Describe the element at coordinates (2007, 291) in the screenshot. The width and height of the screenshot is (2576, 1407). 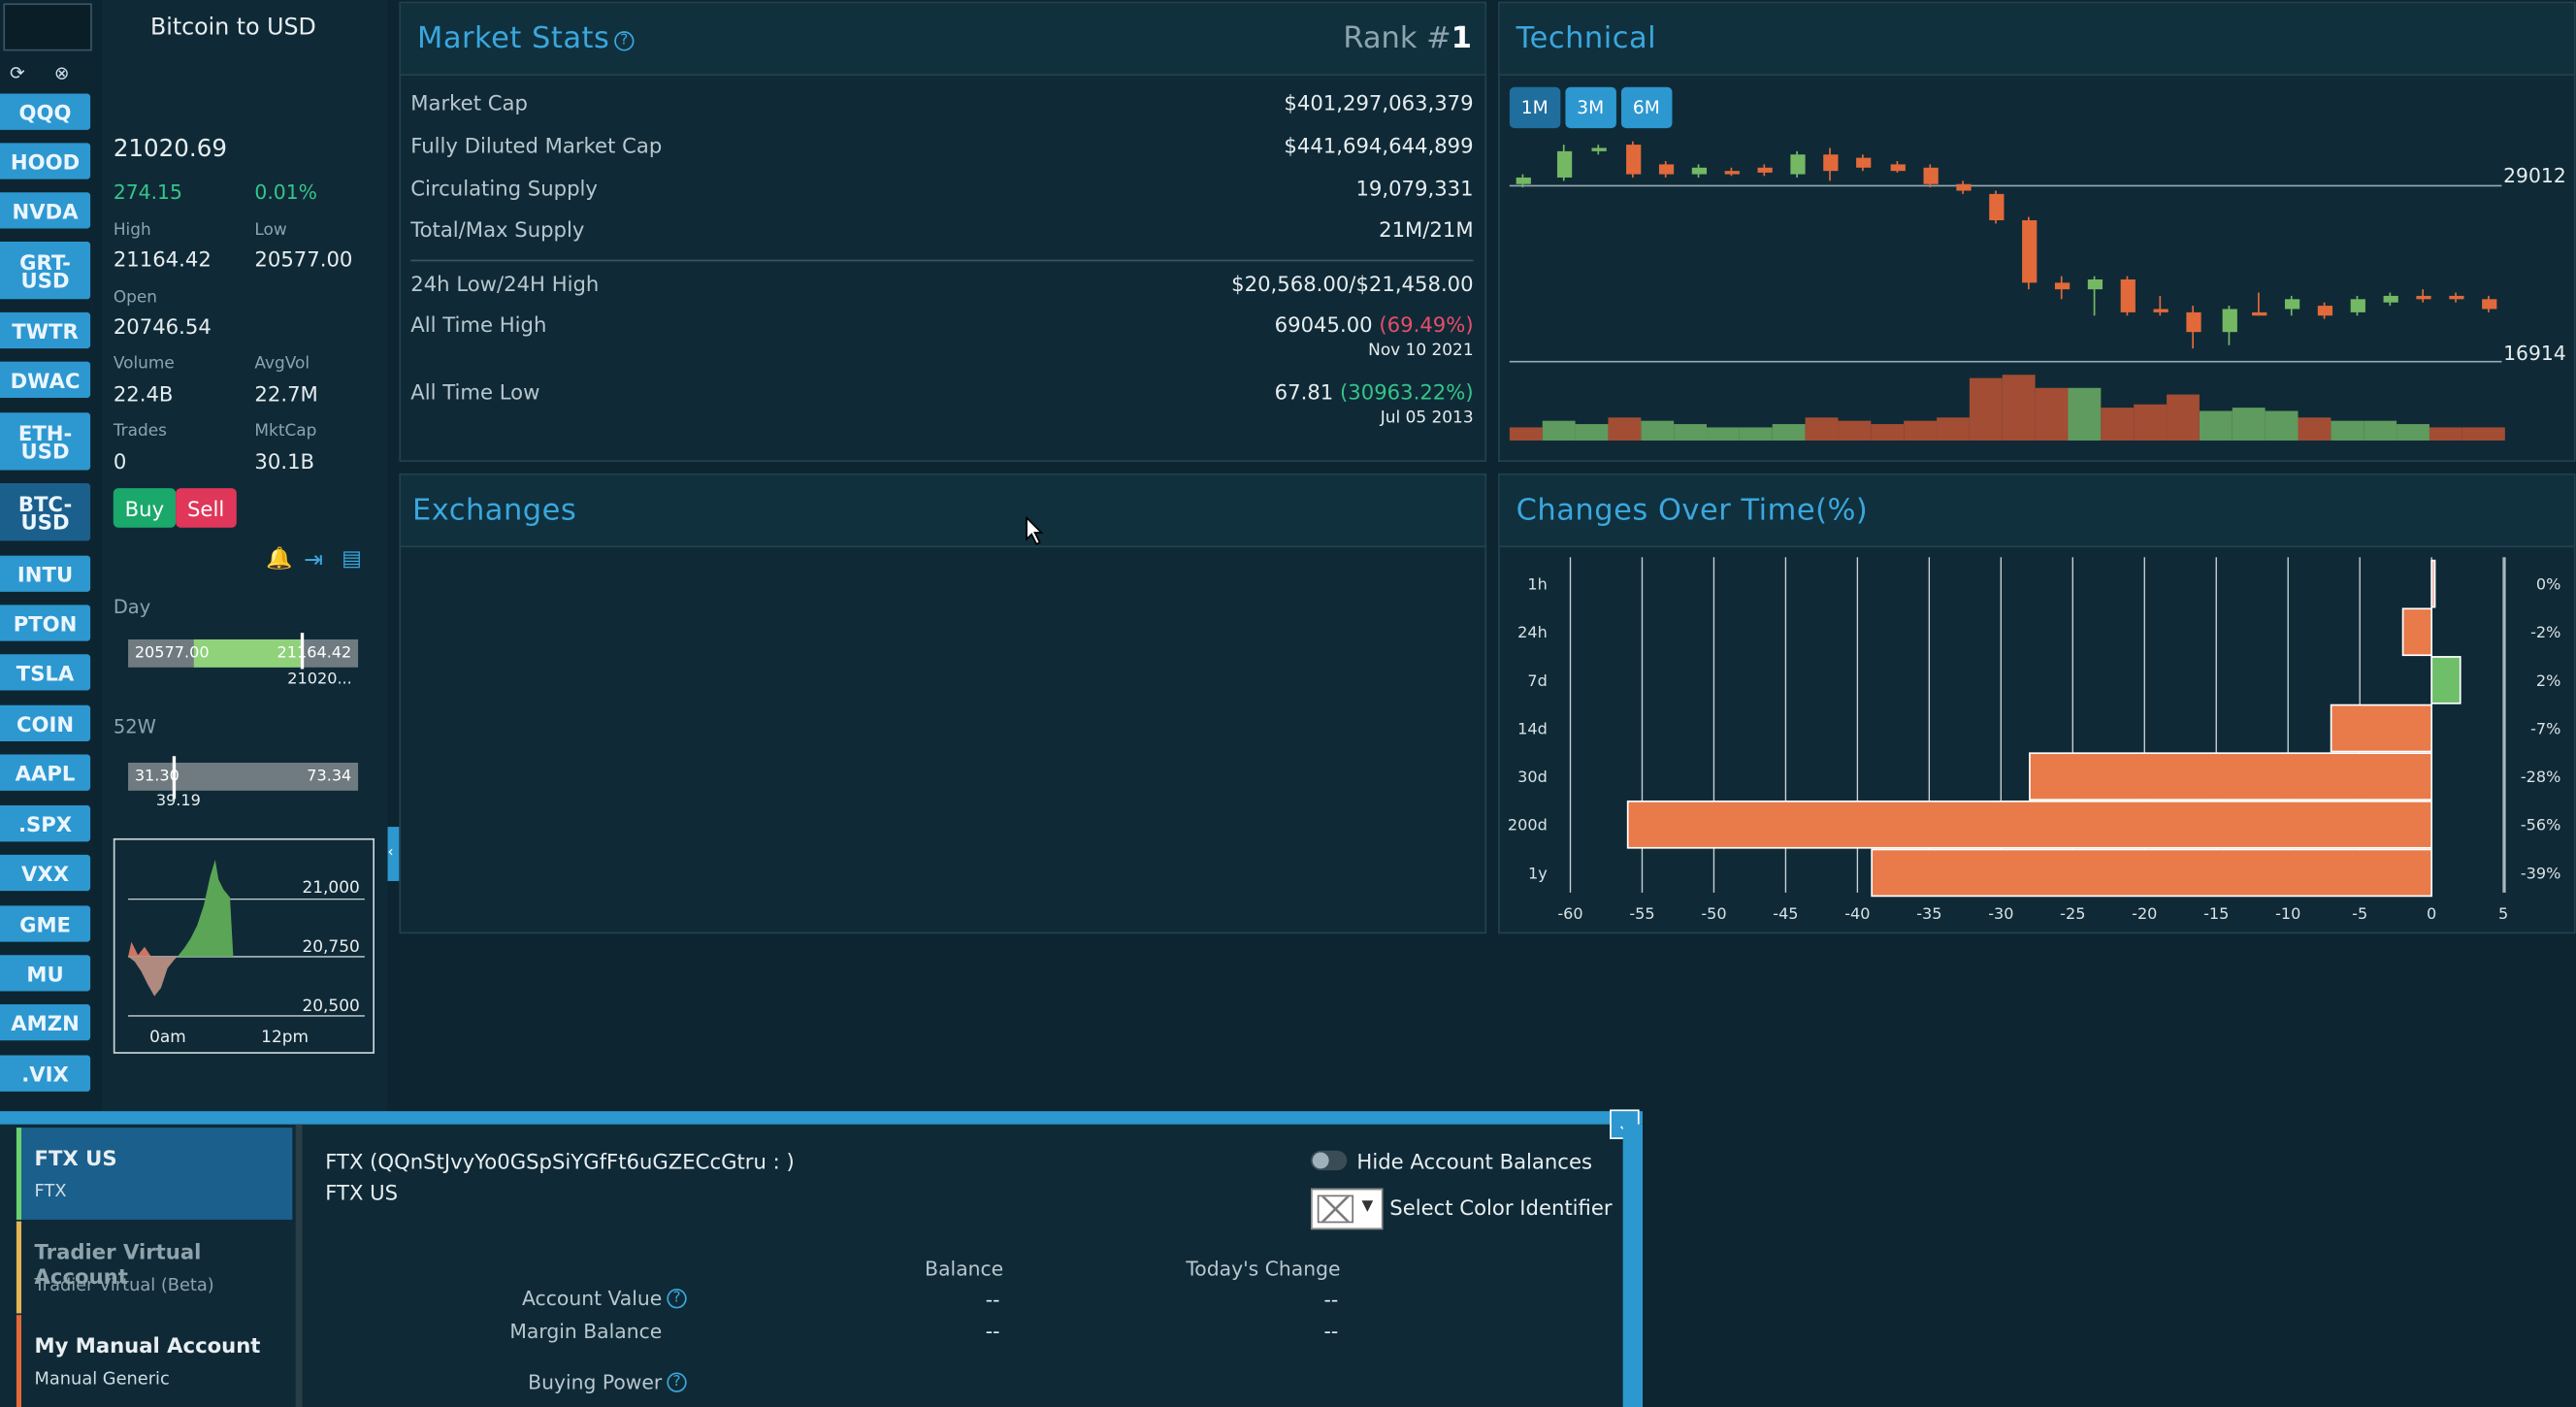
I see `candlestick-chart` at that location.